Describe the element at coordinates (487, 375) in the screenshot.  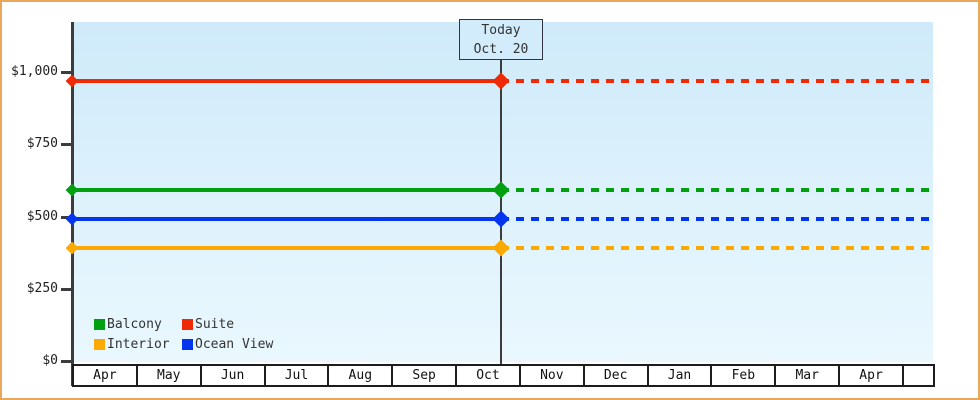
I see `month-cell-oct: Oct` at that location.